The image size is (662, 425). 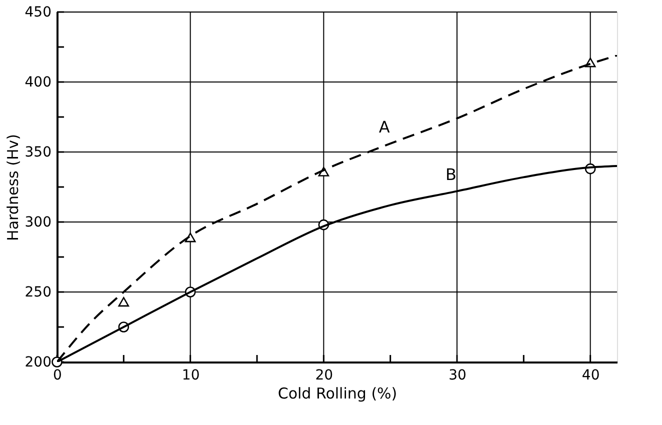 I want to click on y-tick-label: 200, so click(x=38, y=362).